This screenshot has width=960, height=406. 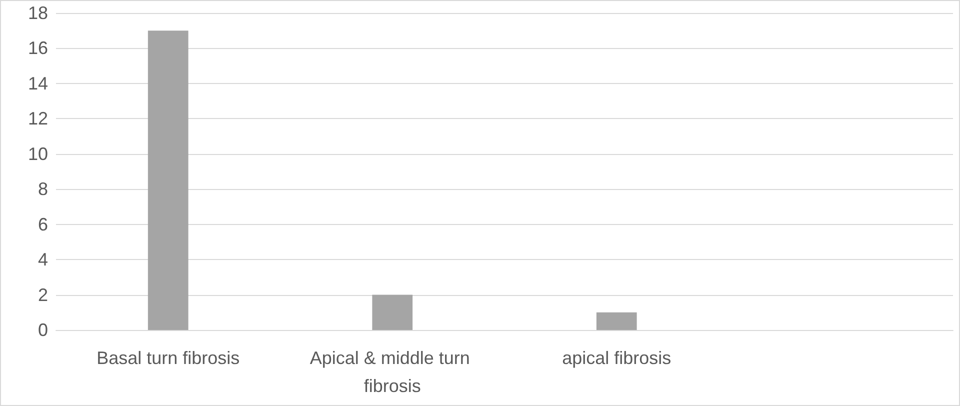 I want to click on x-tick-label: apical fibrosis, so click(x=617, y=358).